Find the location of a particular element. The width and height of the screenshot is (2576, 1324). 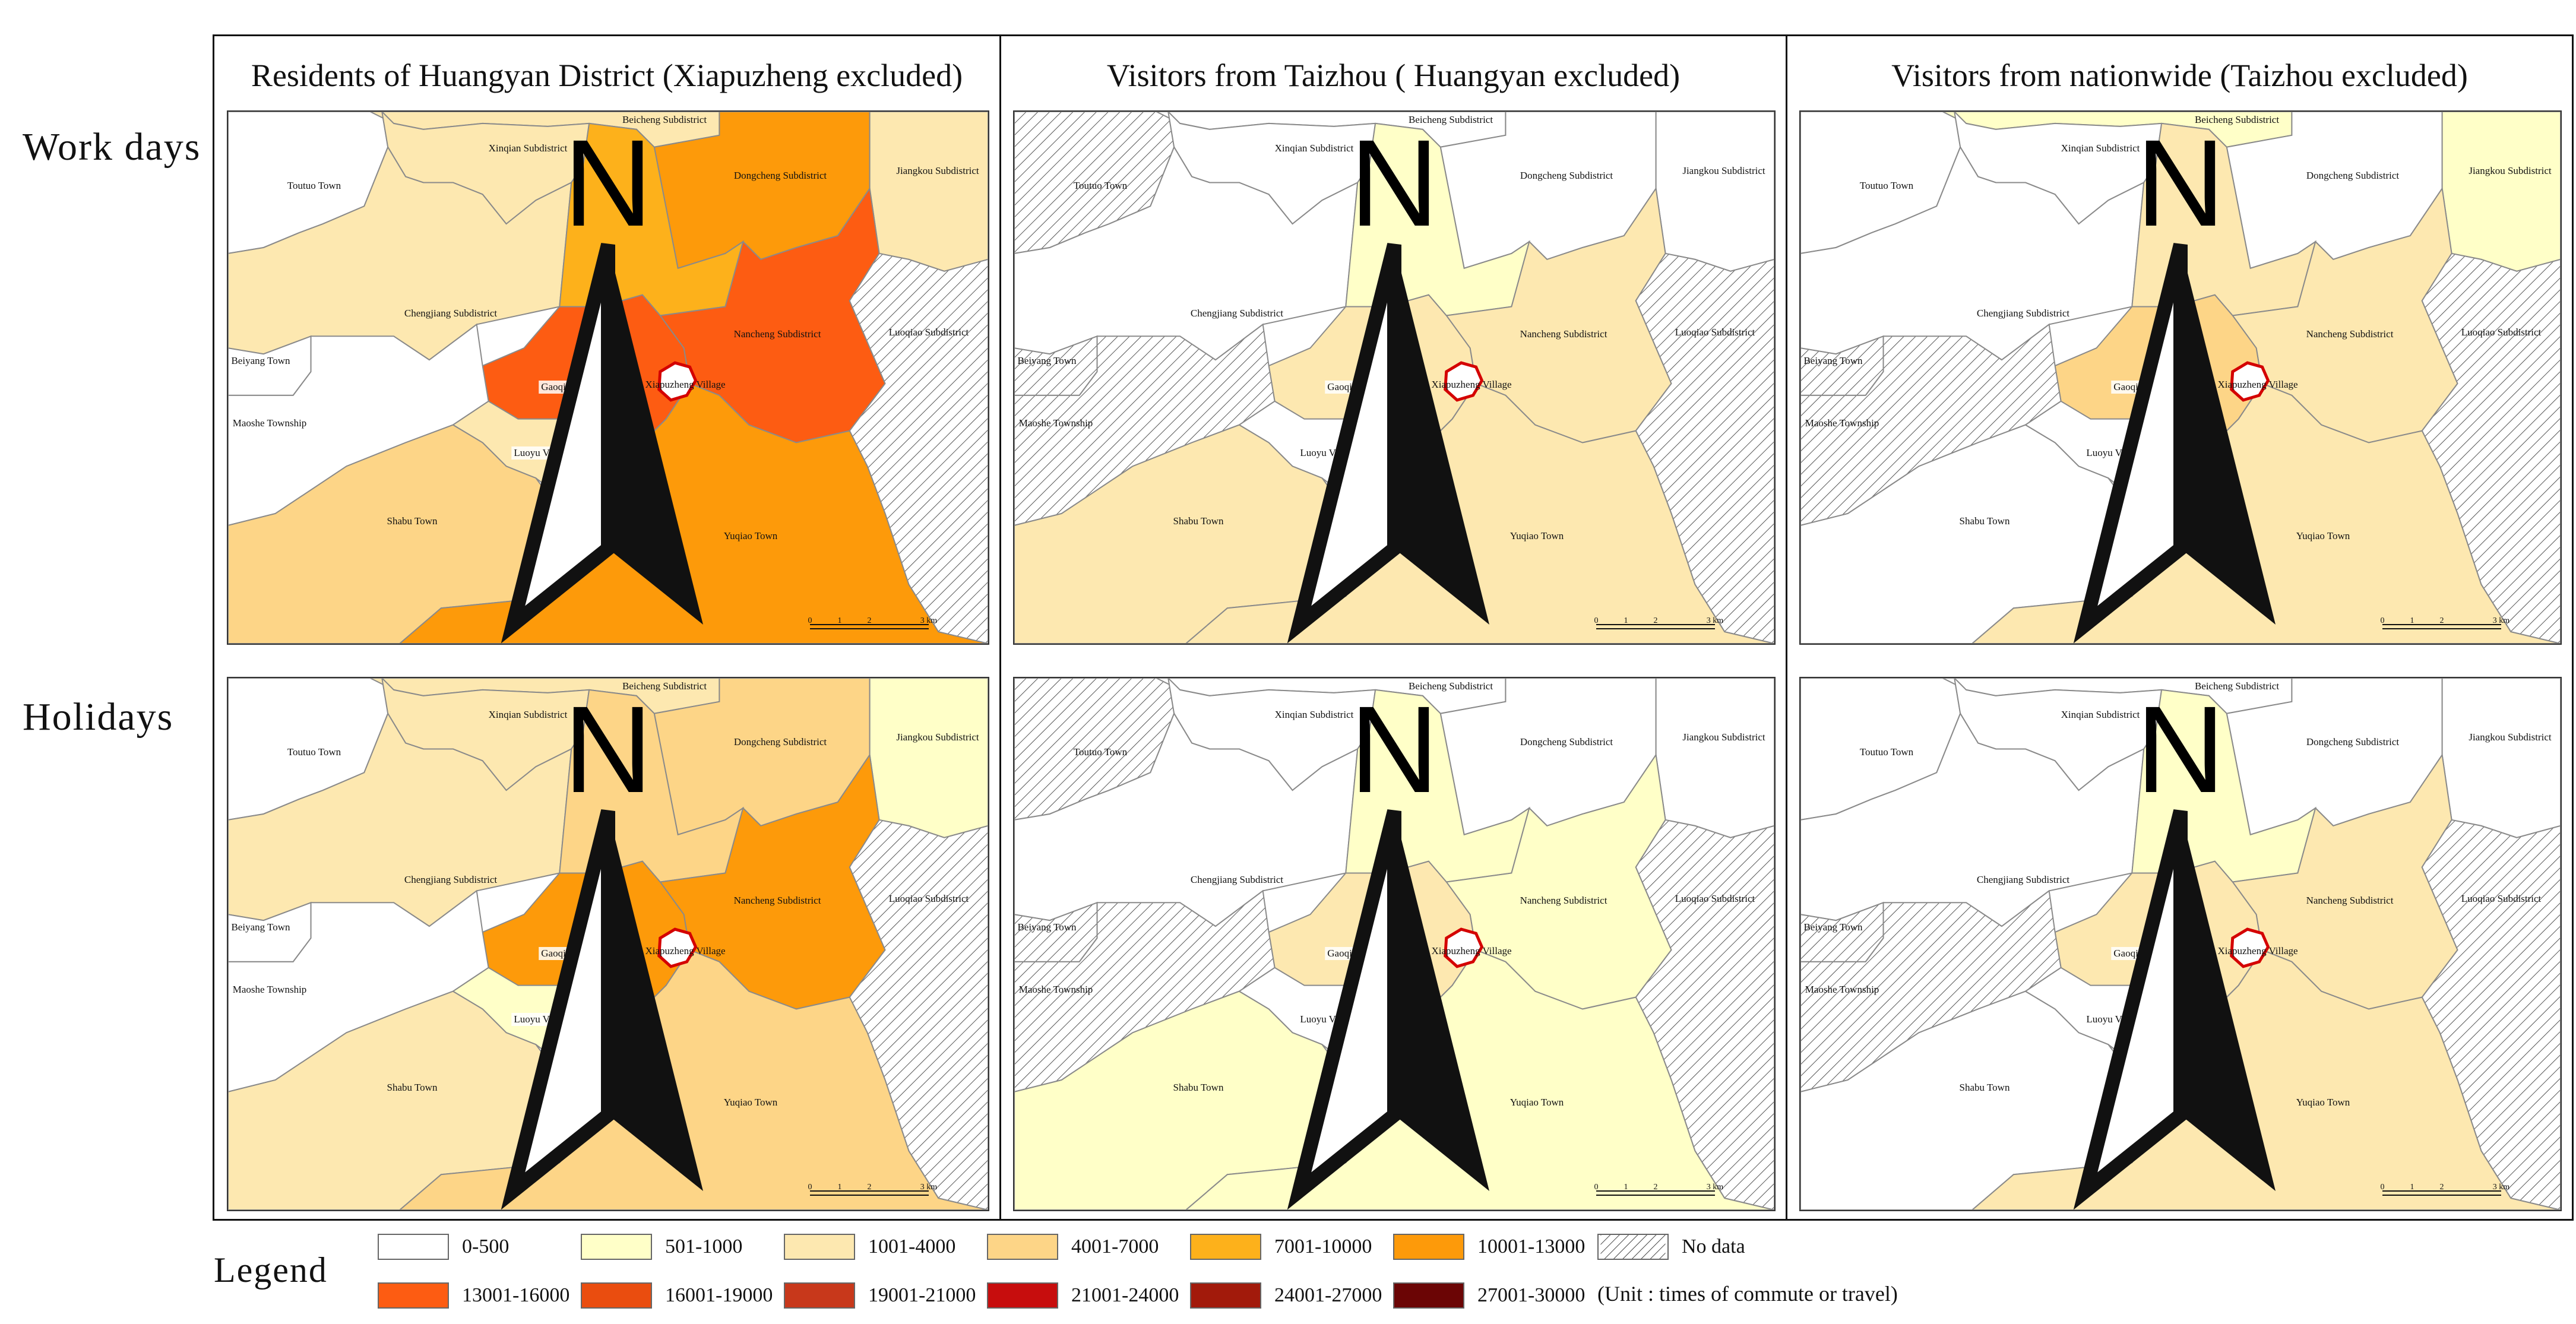

place-label: Jiangkou Subdistrict is located at coordinates (937, 737).